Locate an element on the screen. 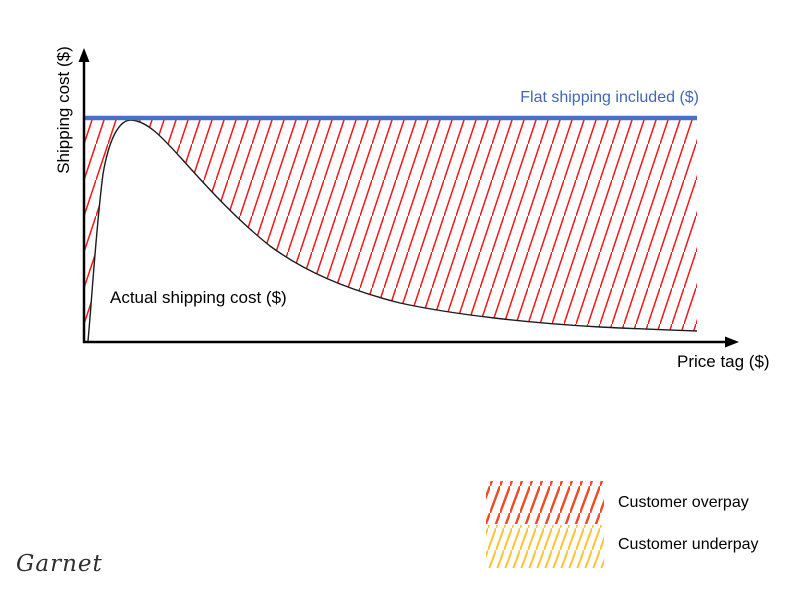  legend-underpay-swatch is located at coordinates (545, 546).